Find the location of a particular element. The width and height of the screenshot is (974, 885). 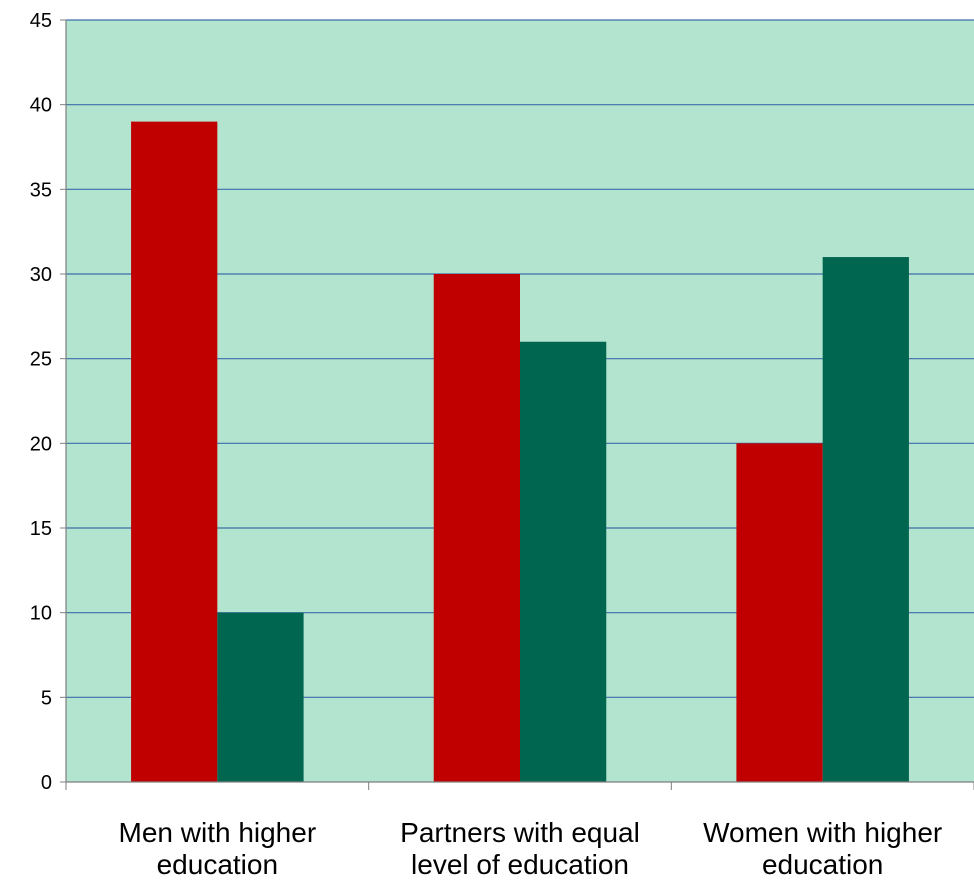

x-category-label: Women with higher education is located at coordinates (822, 848).